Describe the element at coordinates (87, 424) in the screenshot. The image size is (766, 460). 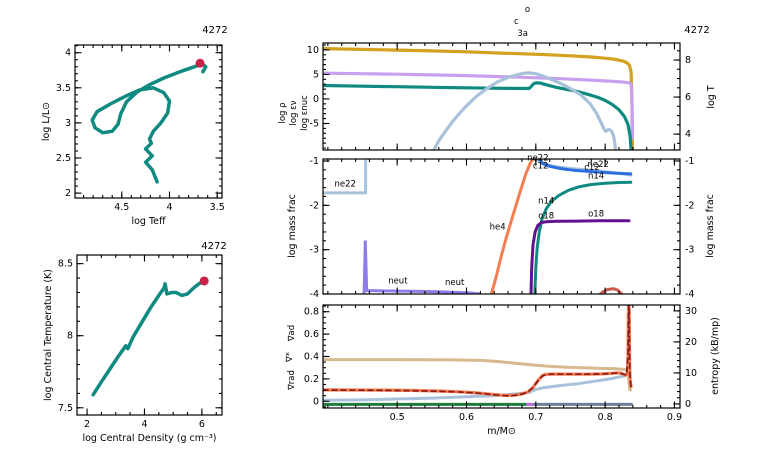
I see `central-trho-panel-x-tick-label: 2` at that location.